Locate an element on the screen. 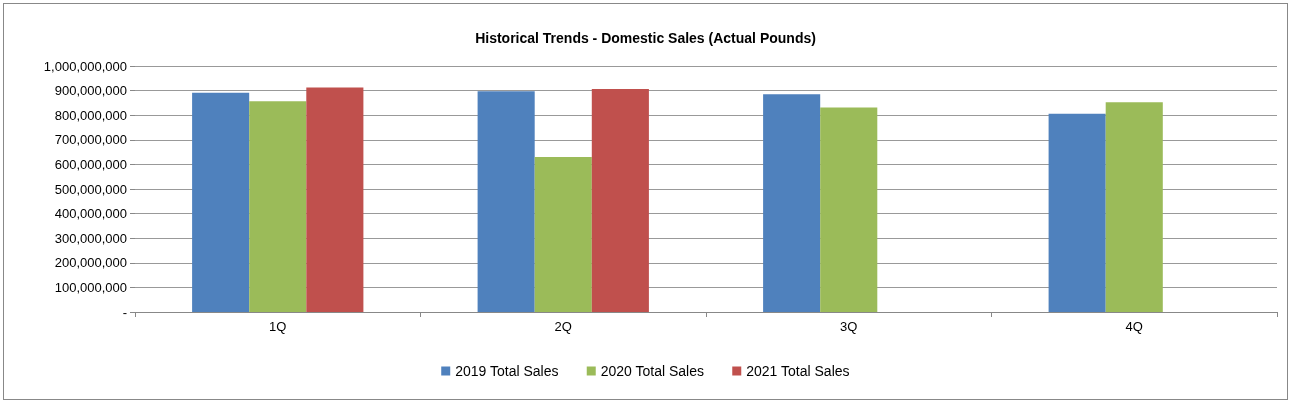 Image resolution: width=1291 pixels, height=403 pixels. y-tick-label: 600,000,000 is located at coordinates (90, 164).